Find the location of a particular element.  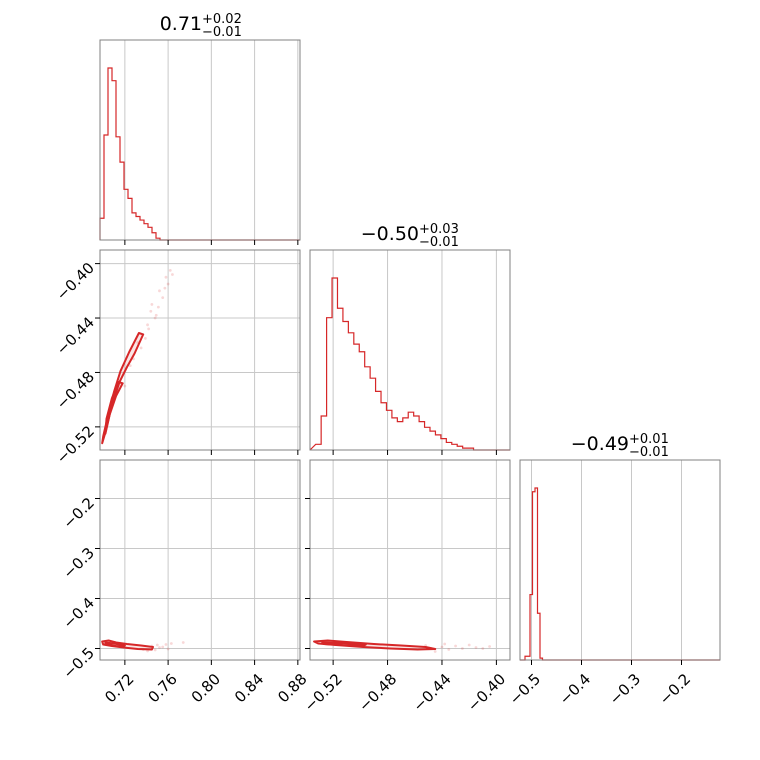

title-2-lower-error: −0.01 is located at coordinates (649, 452).